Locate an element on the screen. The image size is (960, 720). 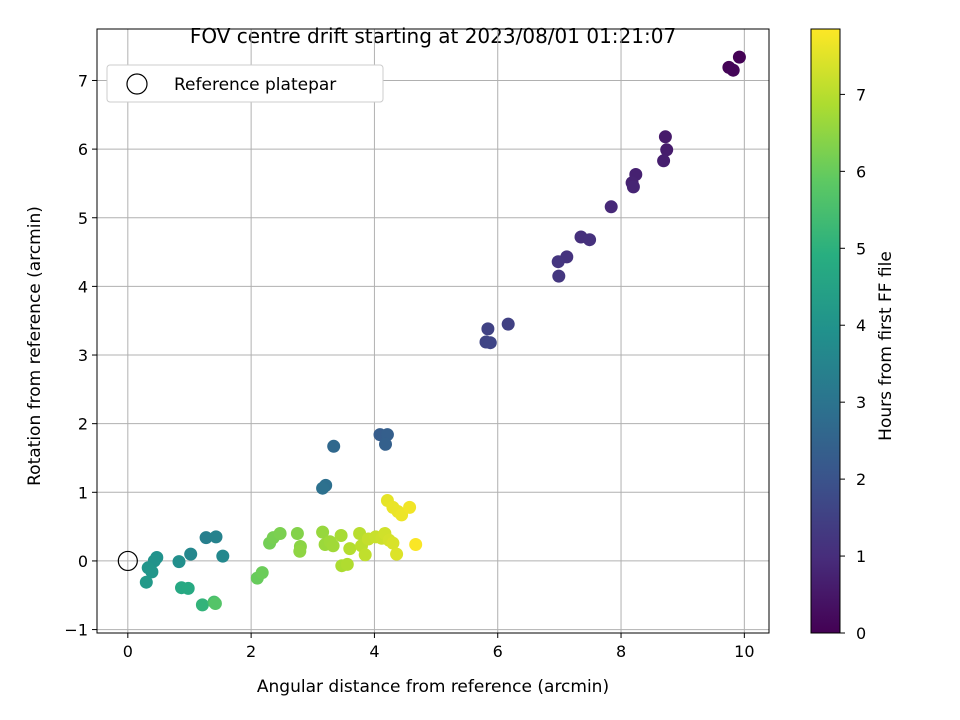
colorbar-gradient is located at coordinates (825, 331).